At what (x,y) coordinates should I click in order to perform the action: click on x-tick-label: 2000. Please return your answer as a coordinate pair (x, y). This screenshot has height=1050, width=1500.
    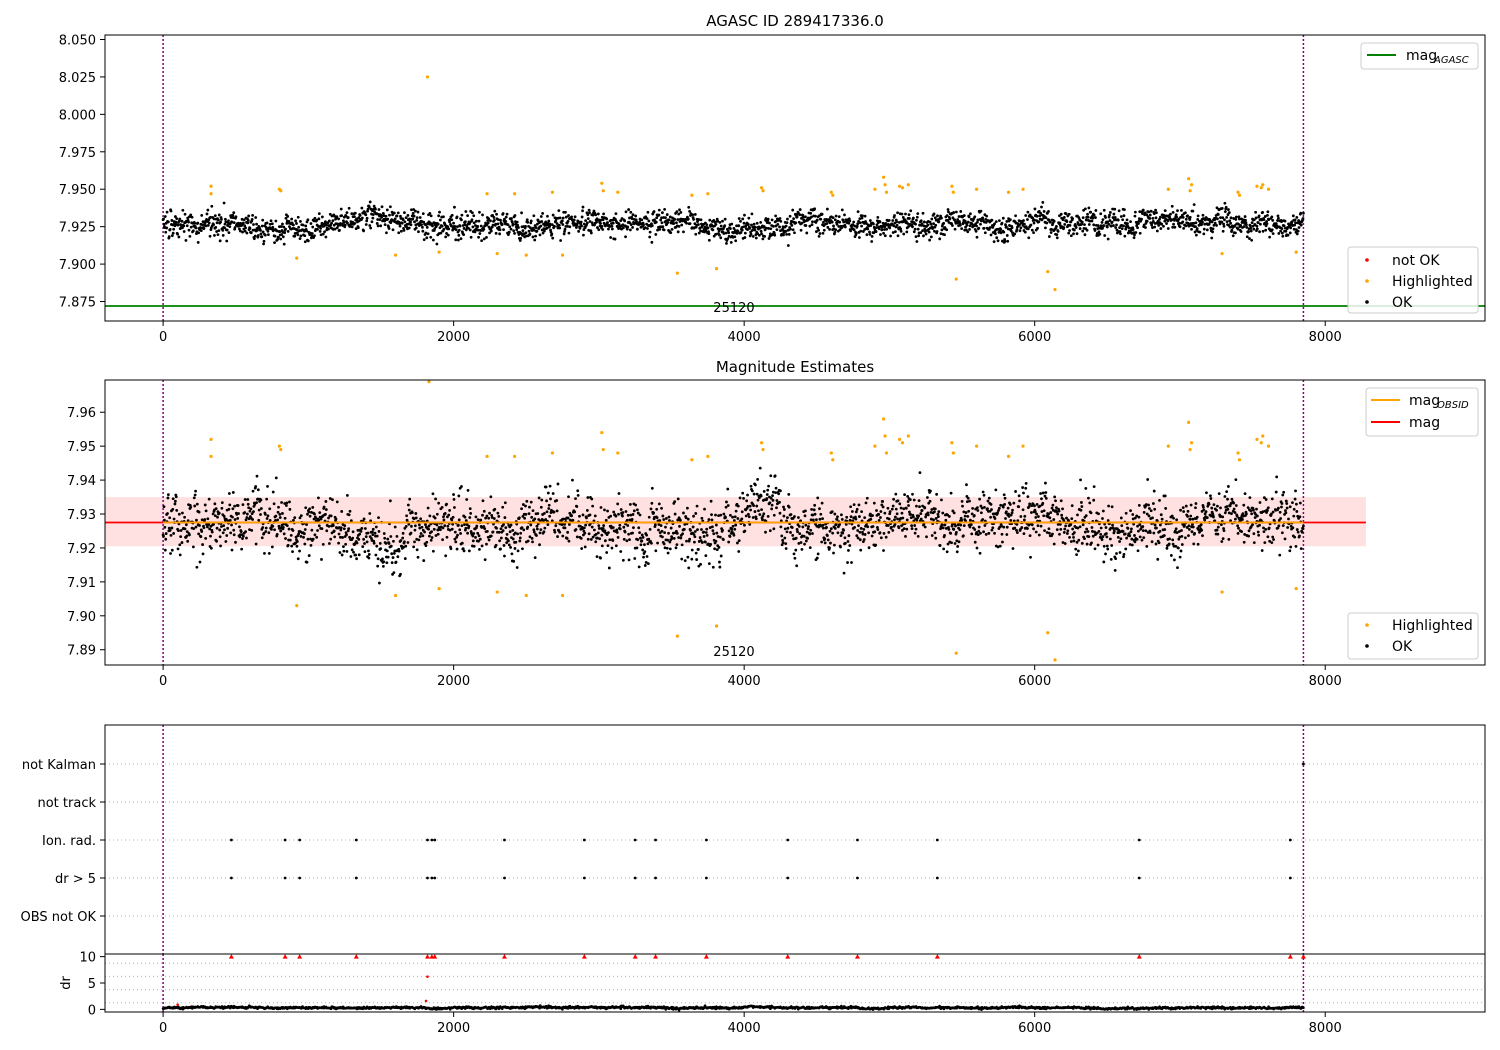
    Looking at the image, I should click on (453, 681).